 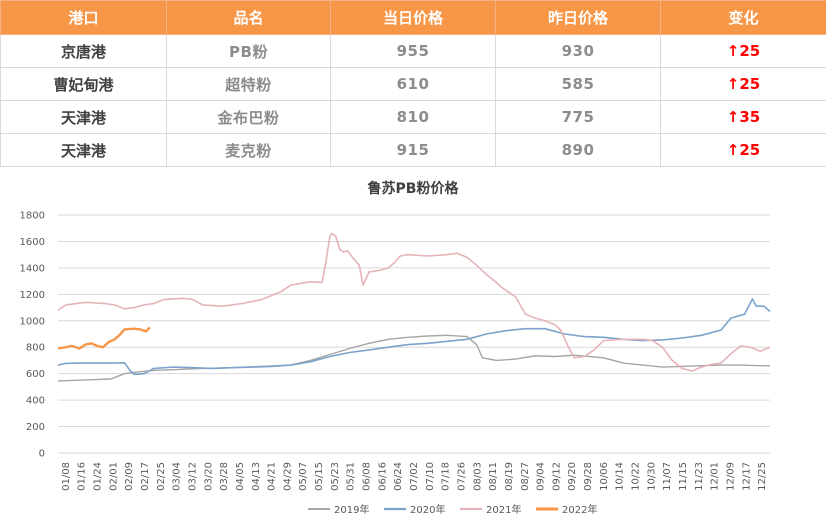 I want to click on x-tick-label: 10/30, so click(x=651, y=476).